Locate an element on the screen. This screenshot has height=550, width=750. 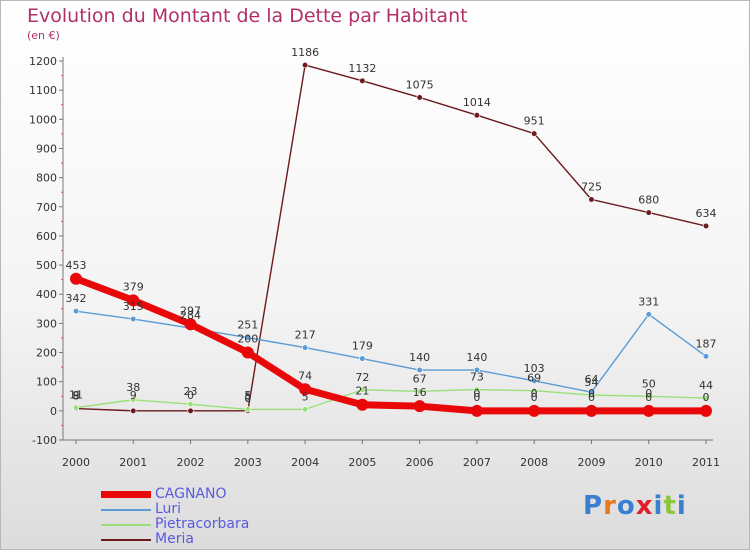
data-label-cagnano: 16 is located at coordinates (420, 392).